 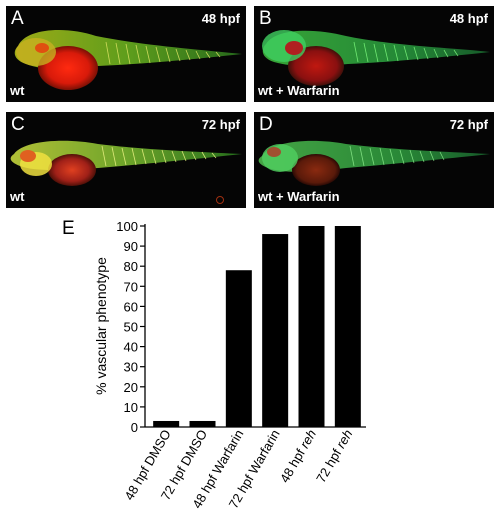 I want to click on y-tick-label: 0, so click(x=134, y=427).